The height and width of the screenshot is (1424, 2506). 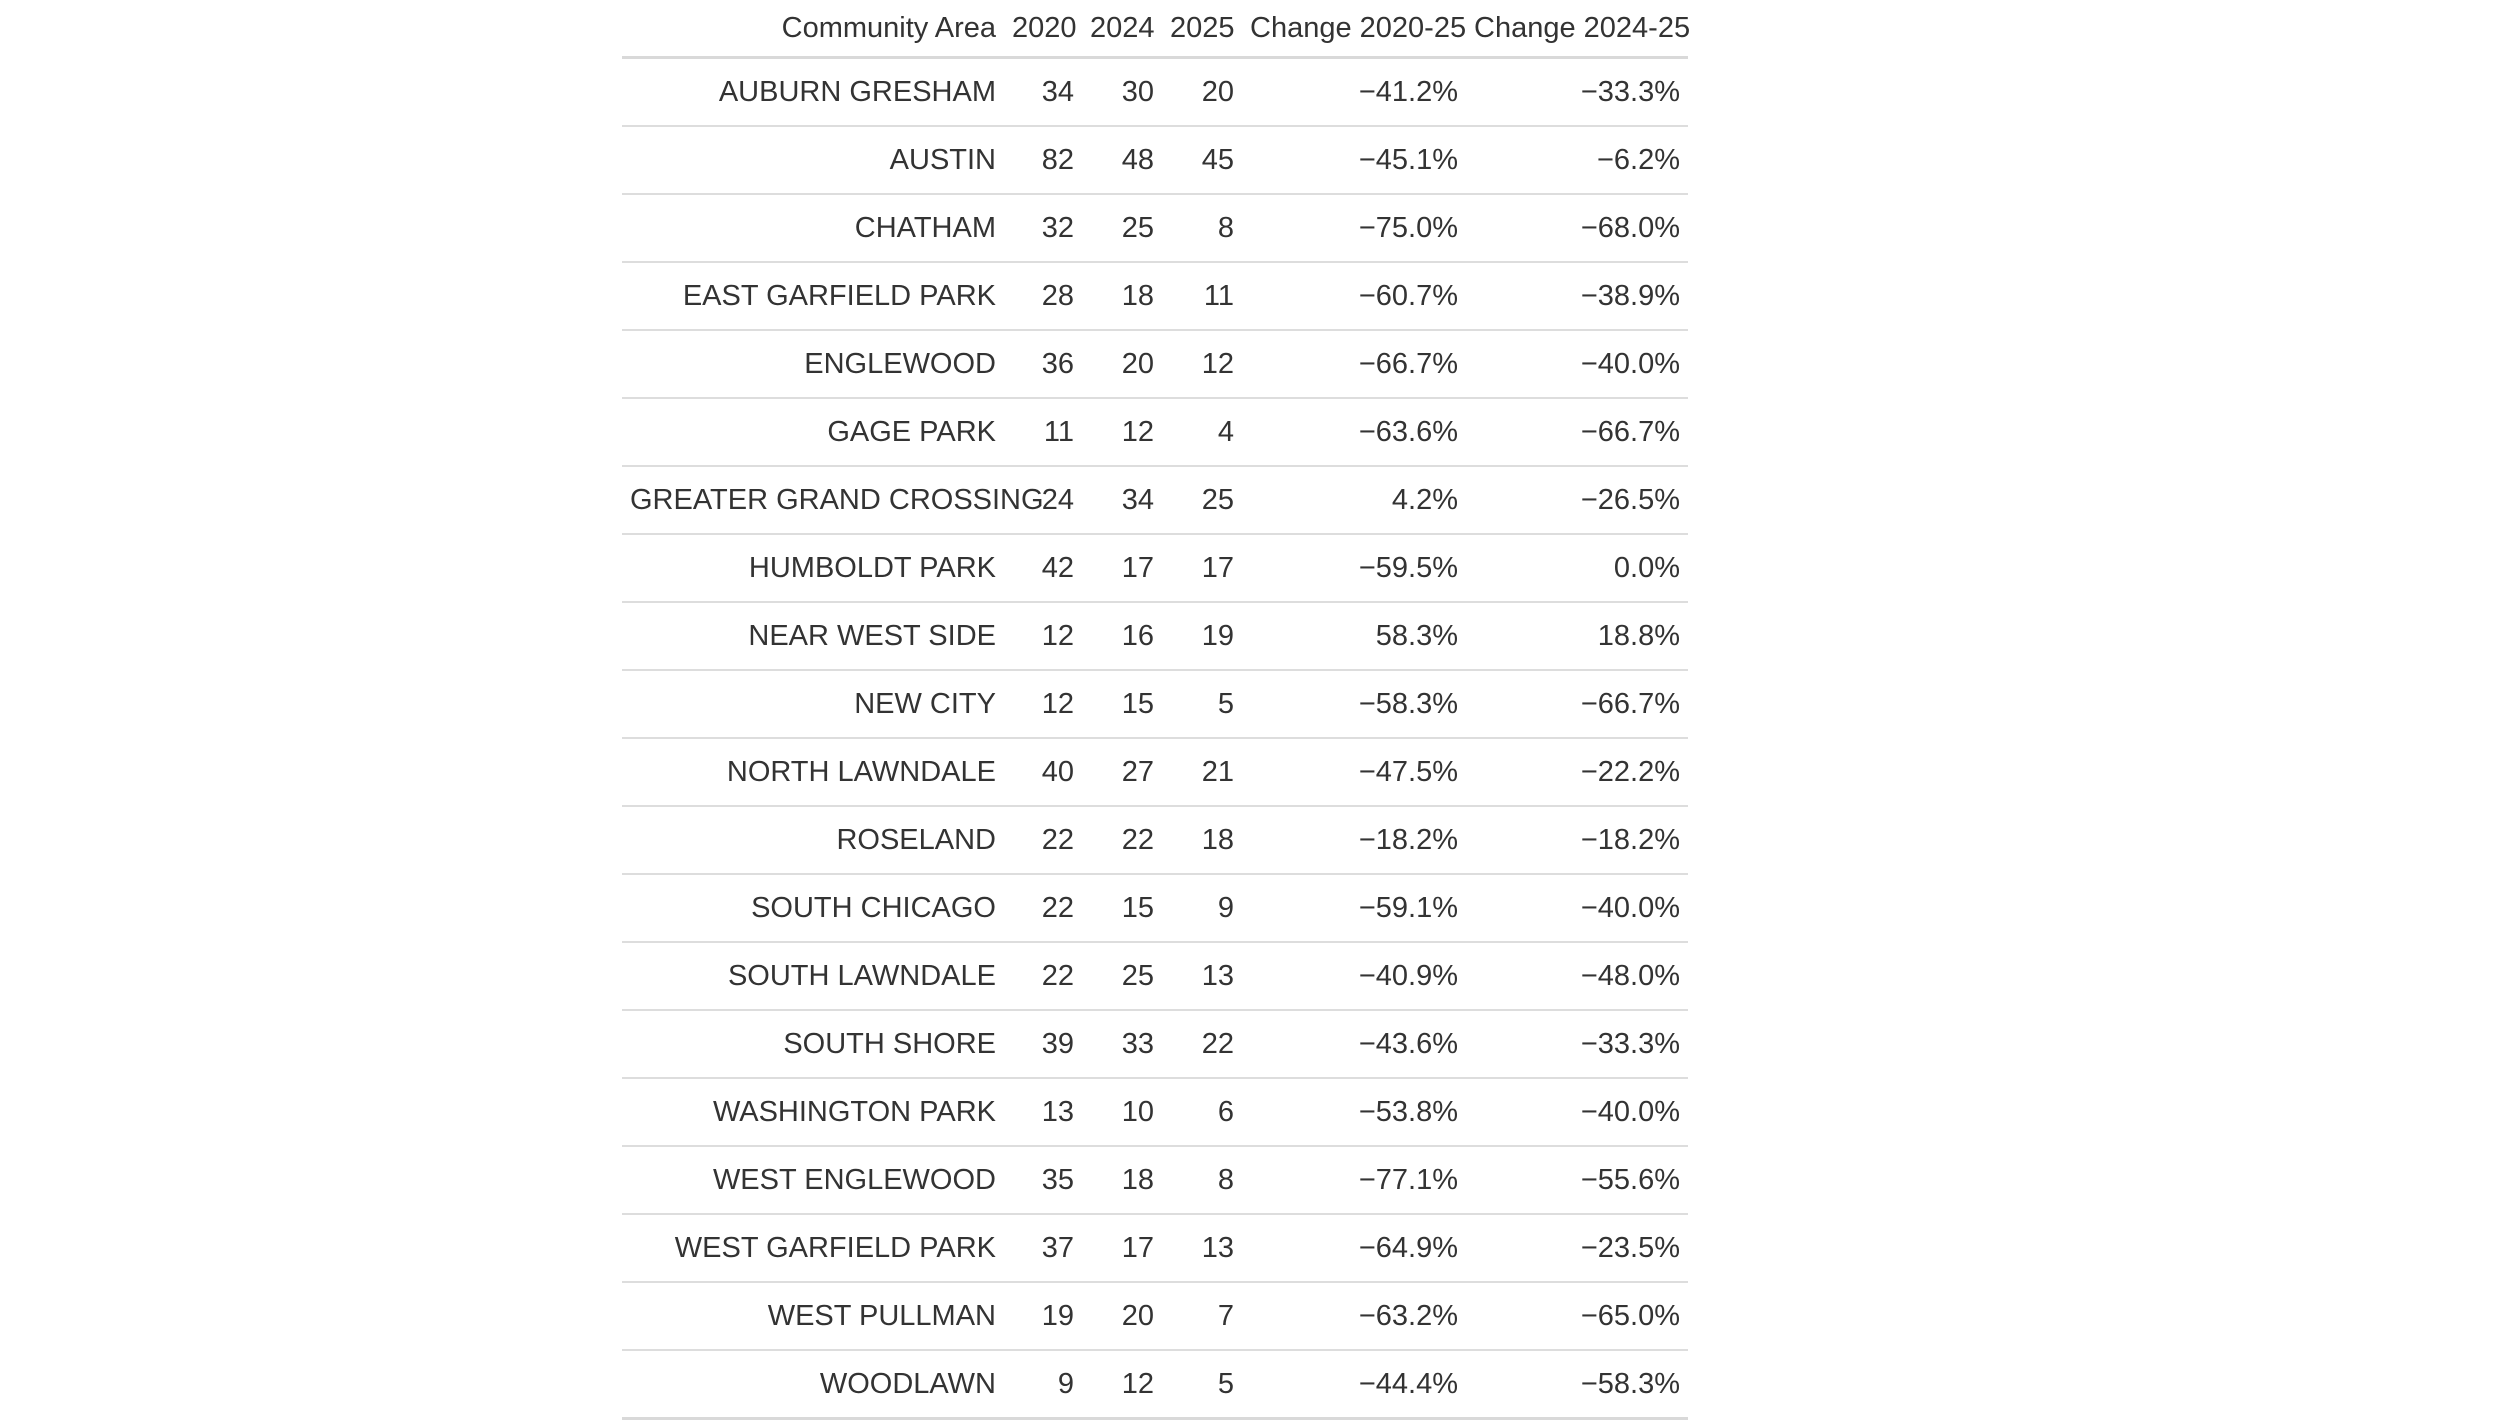 What do you see at coordinates (1122, 1180) in the screenshot?
I see `value-2024-cell: 18` at bounding box center [1122, 1180].